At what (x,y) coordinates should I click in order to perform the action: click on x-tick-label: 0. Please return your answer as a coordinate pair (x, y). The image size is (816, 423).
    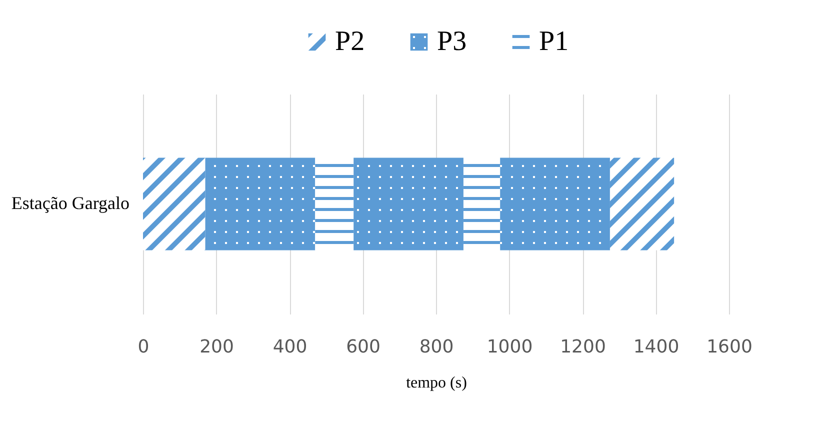
    Looking at the image, I should click on (144, 347).